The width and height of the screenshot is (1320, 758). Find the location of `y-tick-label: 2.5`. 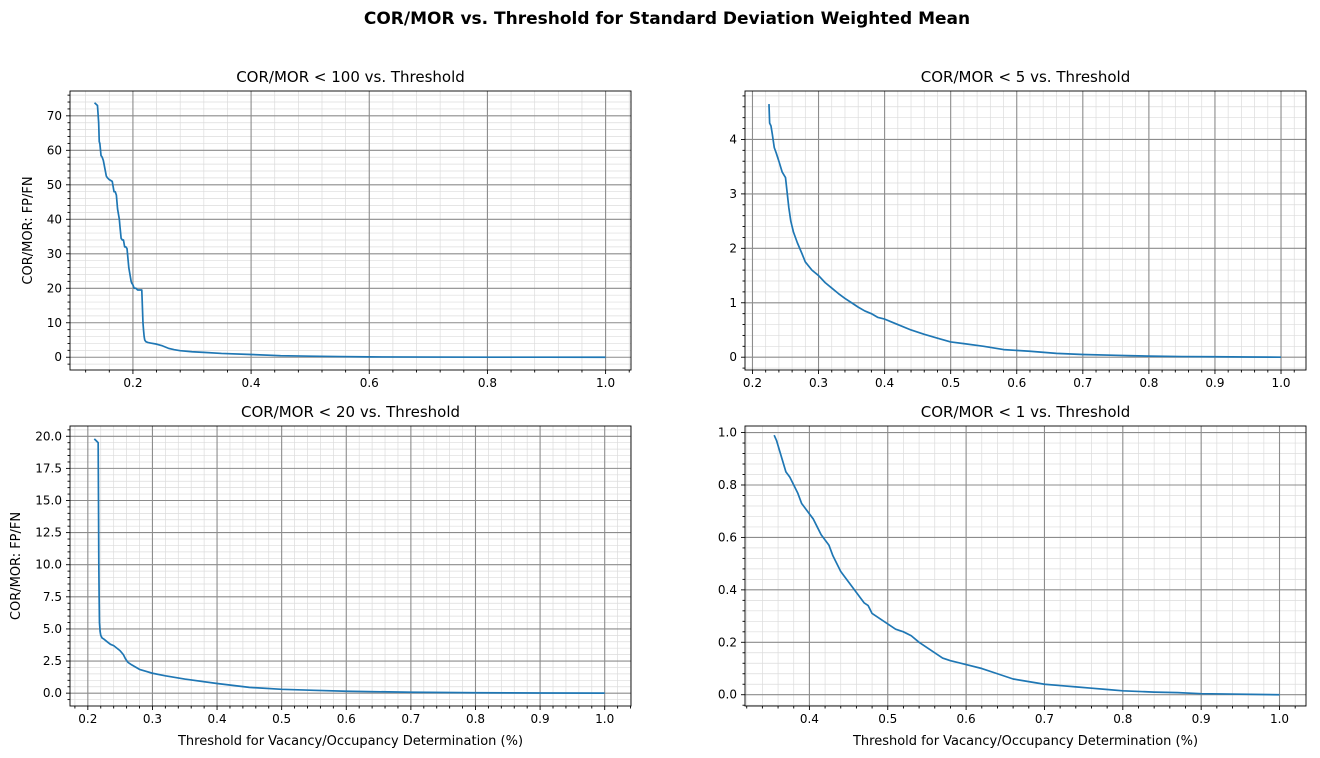

y-tick-label: 2.5 is located at coordinates (52, 661).